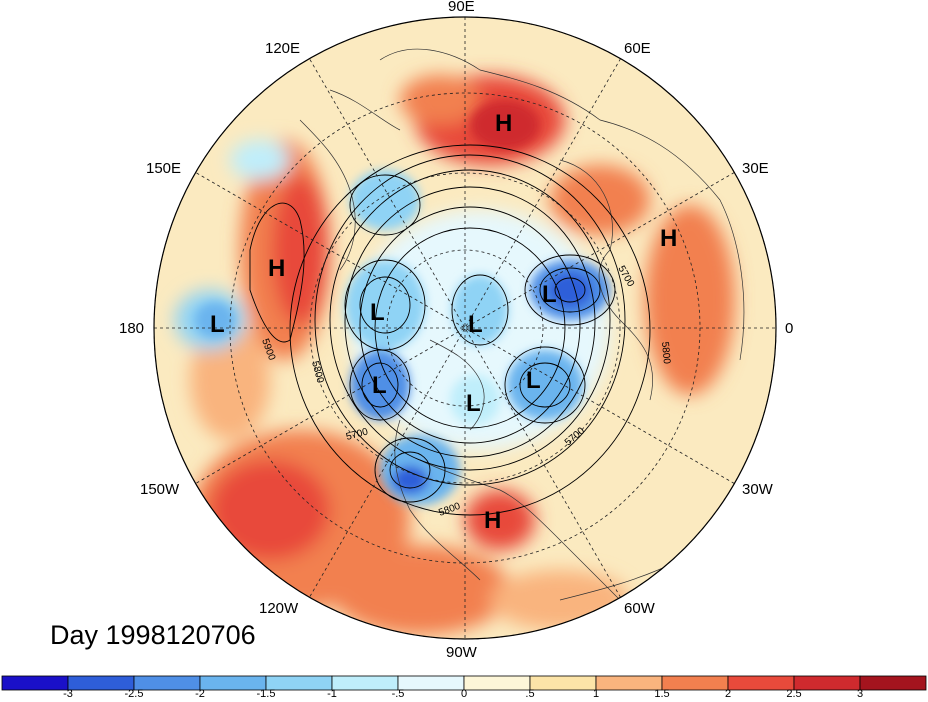  What do you see at coordinates (639, 608) in the screenshot?
I see `lon-label-60w: 60W` at bounding box center [639, 608].